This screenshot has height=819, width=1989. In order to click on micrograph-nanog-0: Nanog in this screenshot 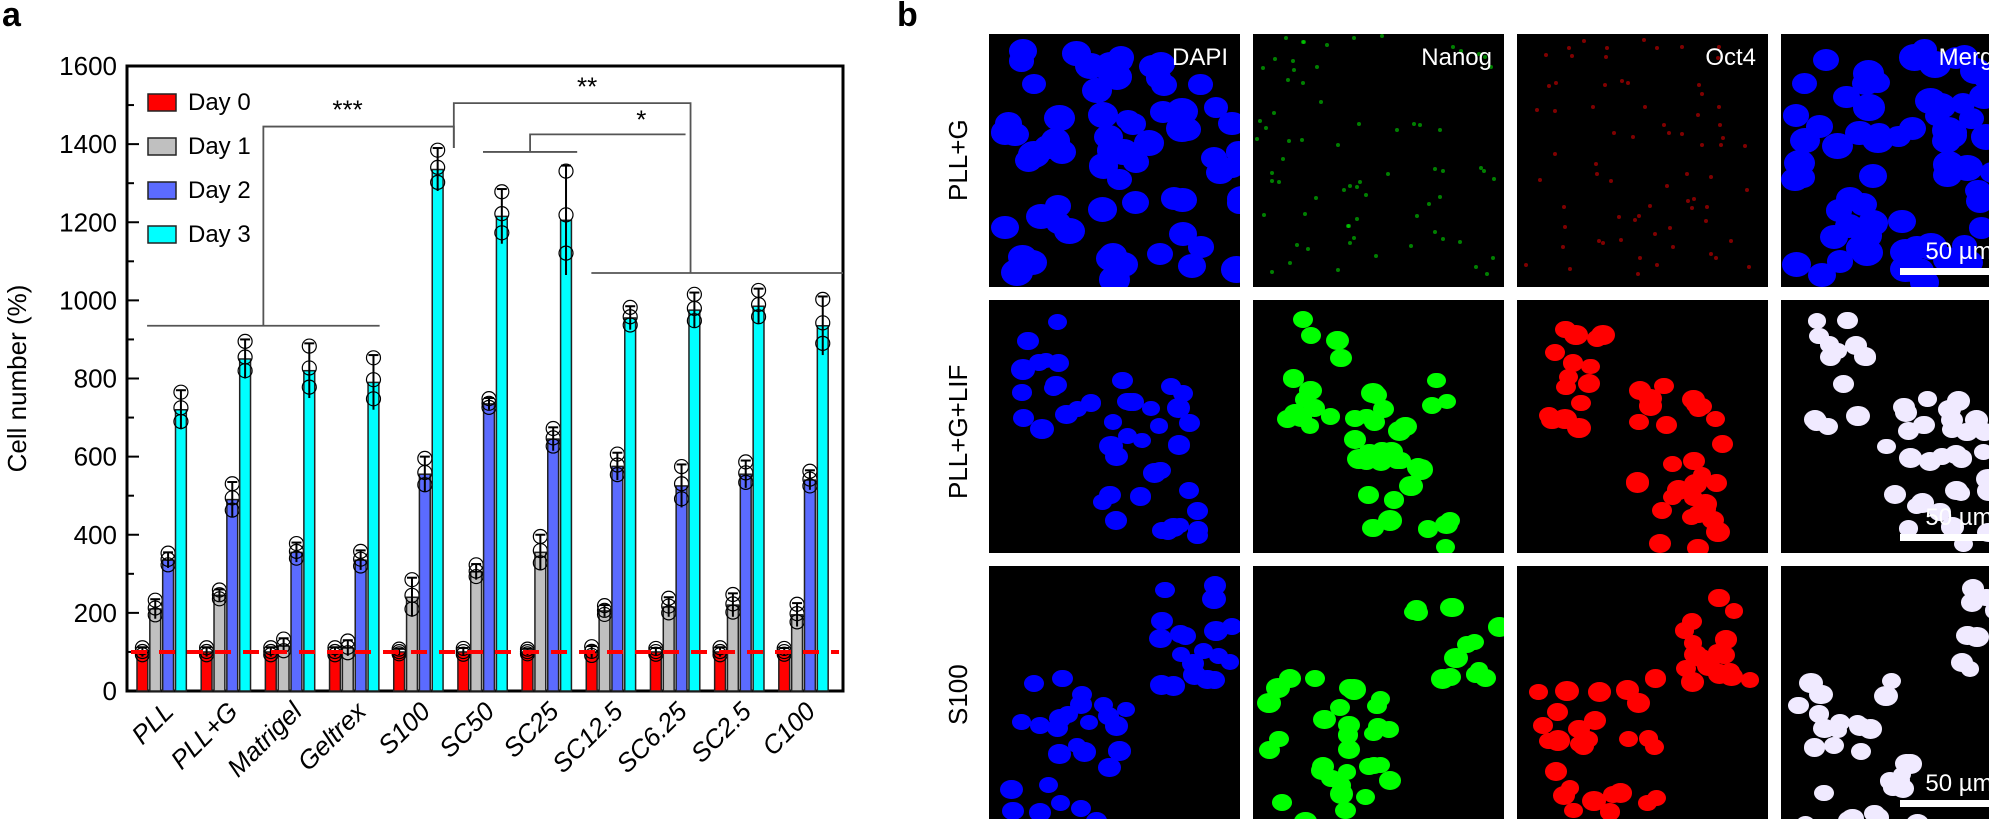, I will do `click(1378, 160)`.